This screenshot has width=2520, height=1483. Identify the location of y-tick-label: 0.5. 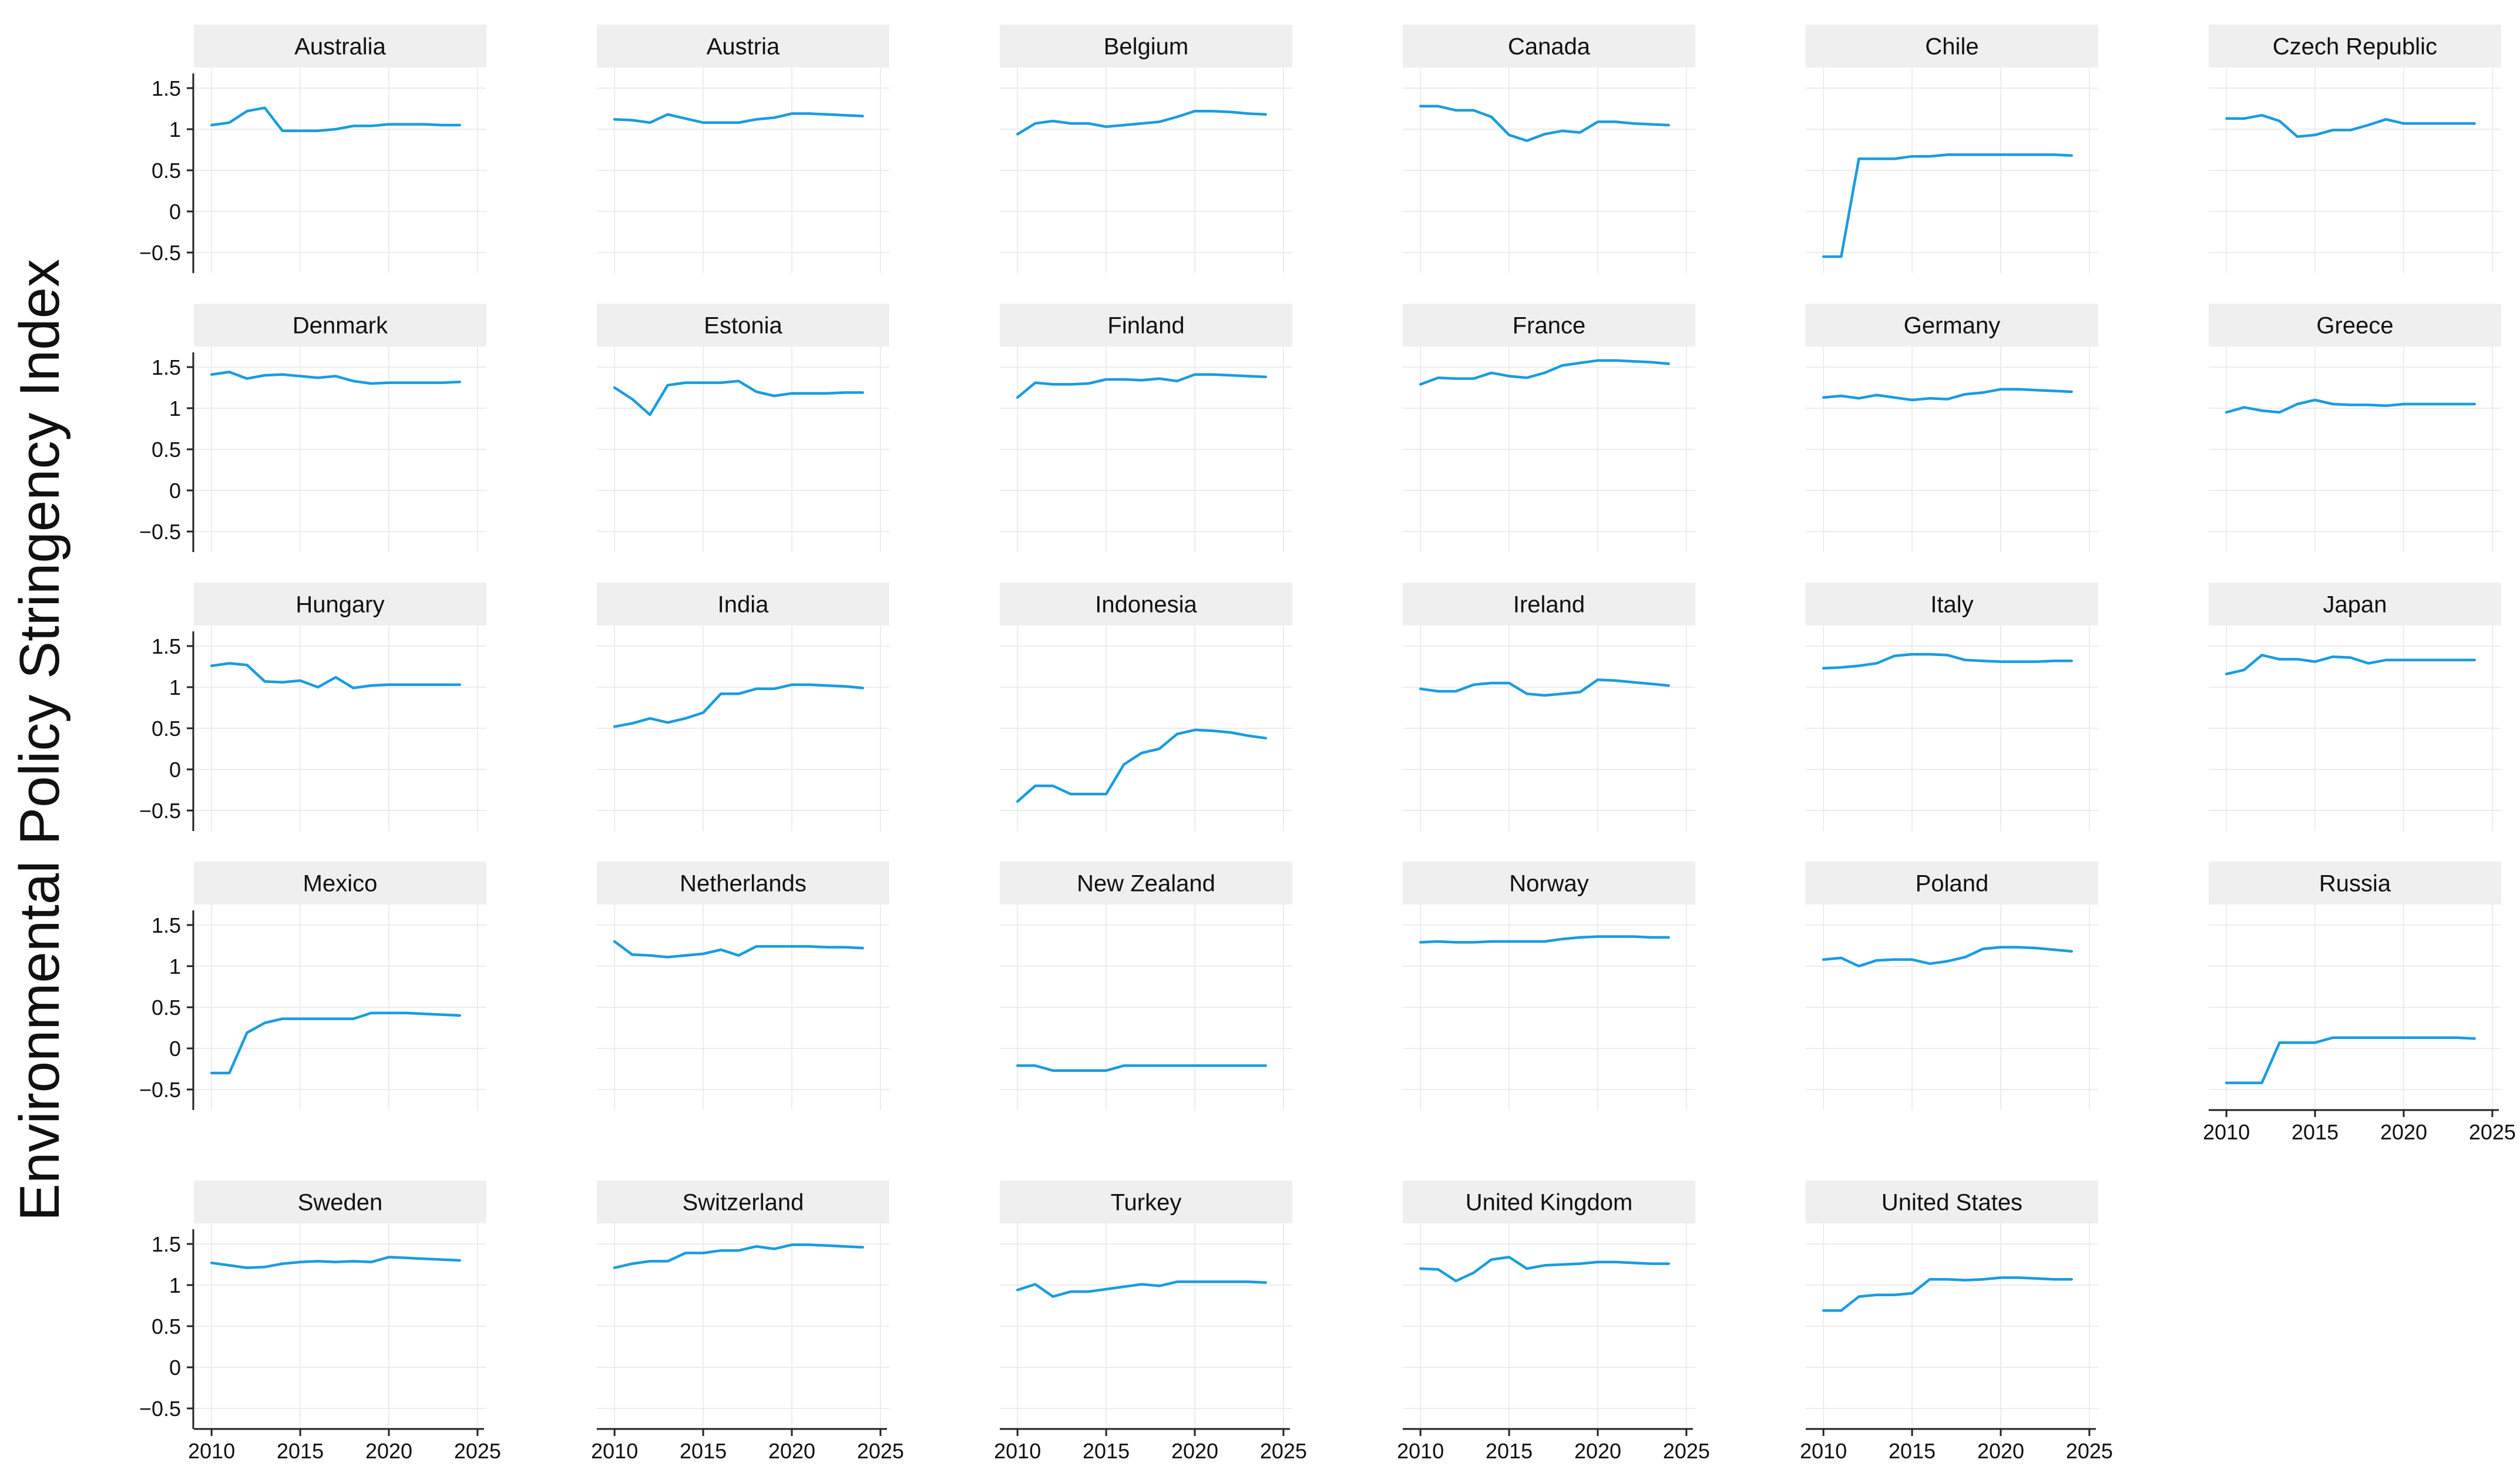
(166, 1008).